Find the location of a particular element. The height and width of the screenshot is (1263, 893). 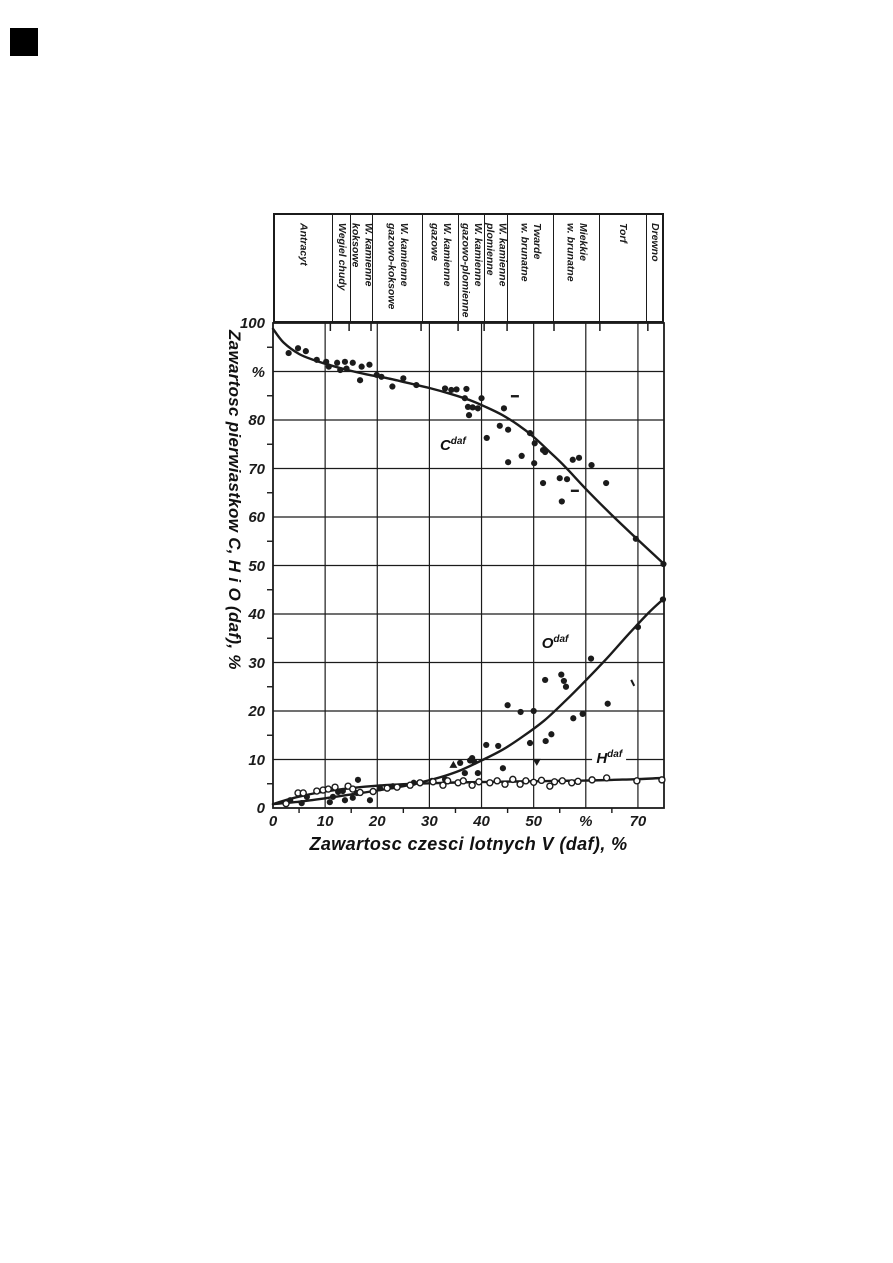

small-tick-mark is located at coordinates (633, 683).